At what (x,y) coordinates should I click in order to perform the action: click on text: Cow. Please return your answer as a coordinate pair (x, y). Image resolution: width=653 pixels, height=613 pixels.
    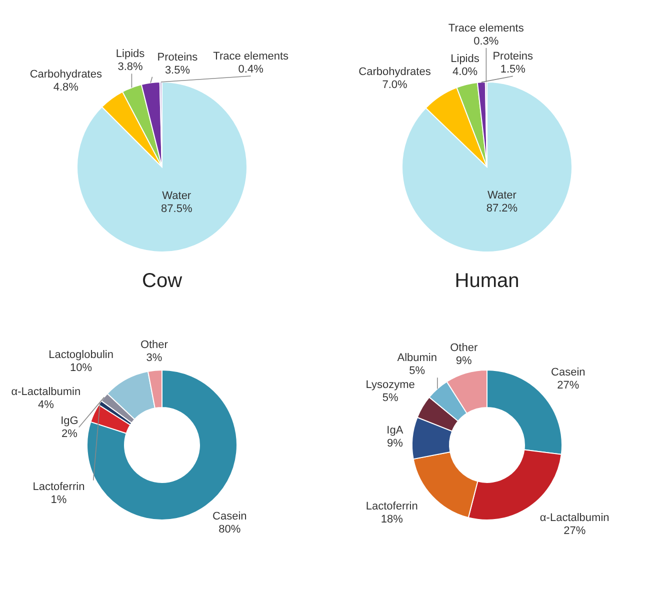
    Looking at the image, I should click on (162, 281).